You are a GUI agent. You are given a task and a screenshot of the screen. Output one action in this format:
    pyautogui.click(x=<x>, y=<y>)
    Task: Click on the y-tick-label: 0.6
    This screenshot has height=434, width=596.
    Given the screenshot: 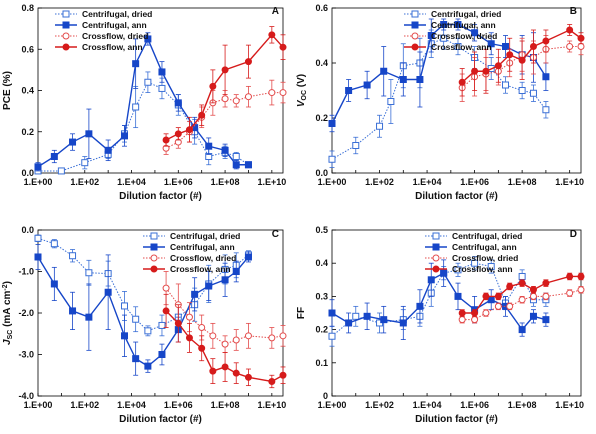 What is the action you would take?
    pyautogui.click(x=27, y=49)
    